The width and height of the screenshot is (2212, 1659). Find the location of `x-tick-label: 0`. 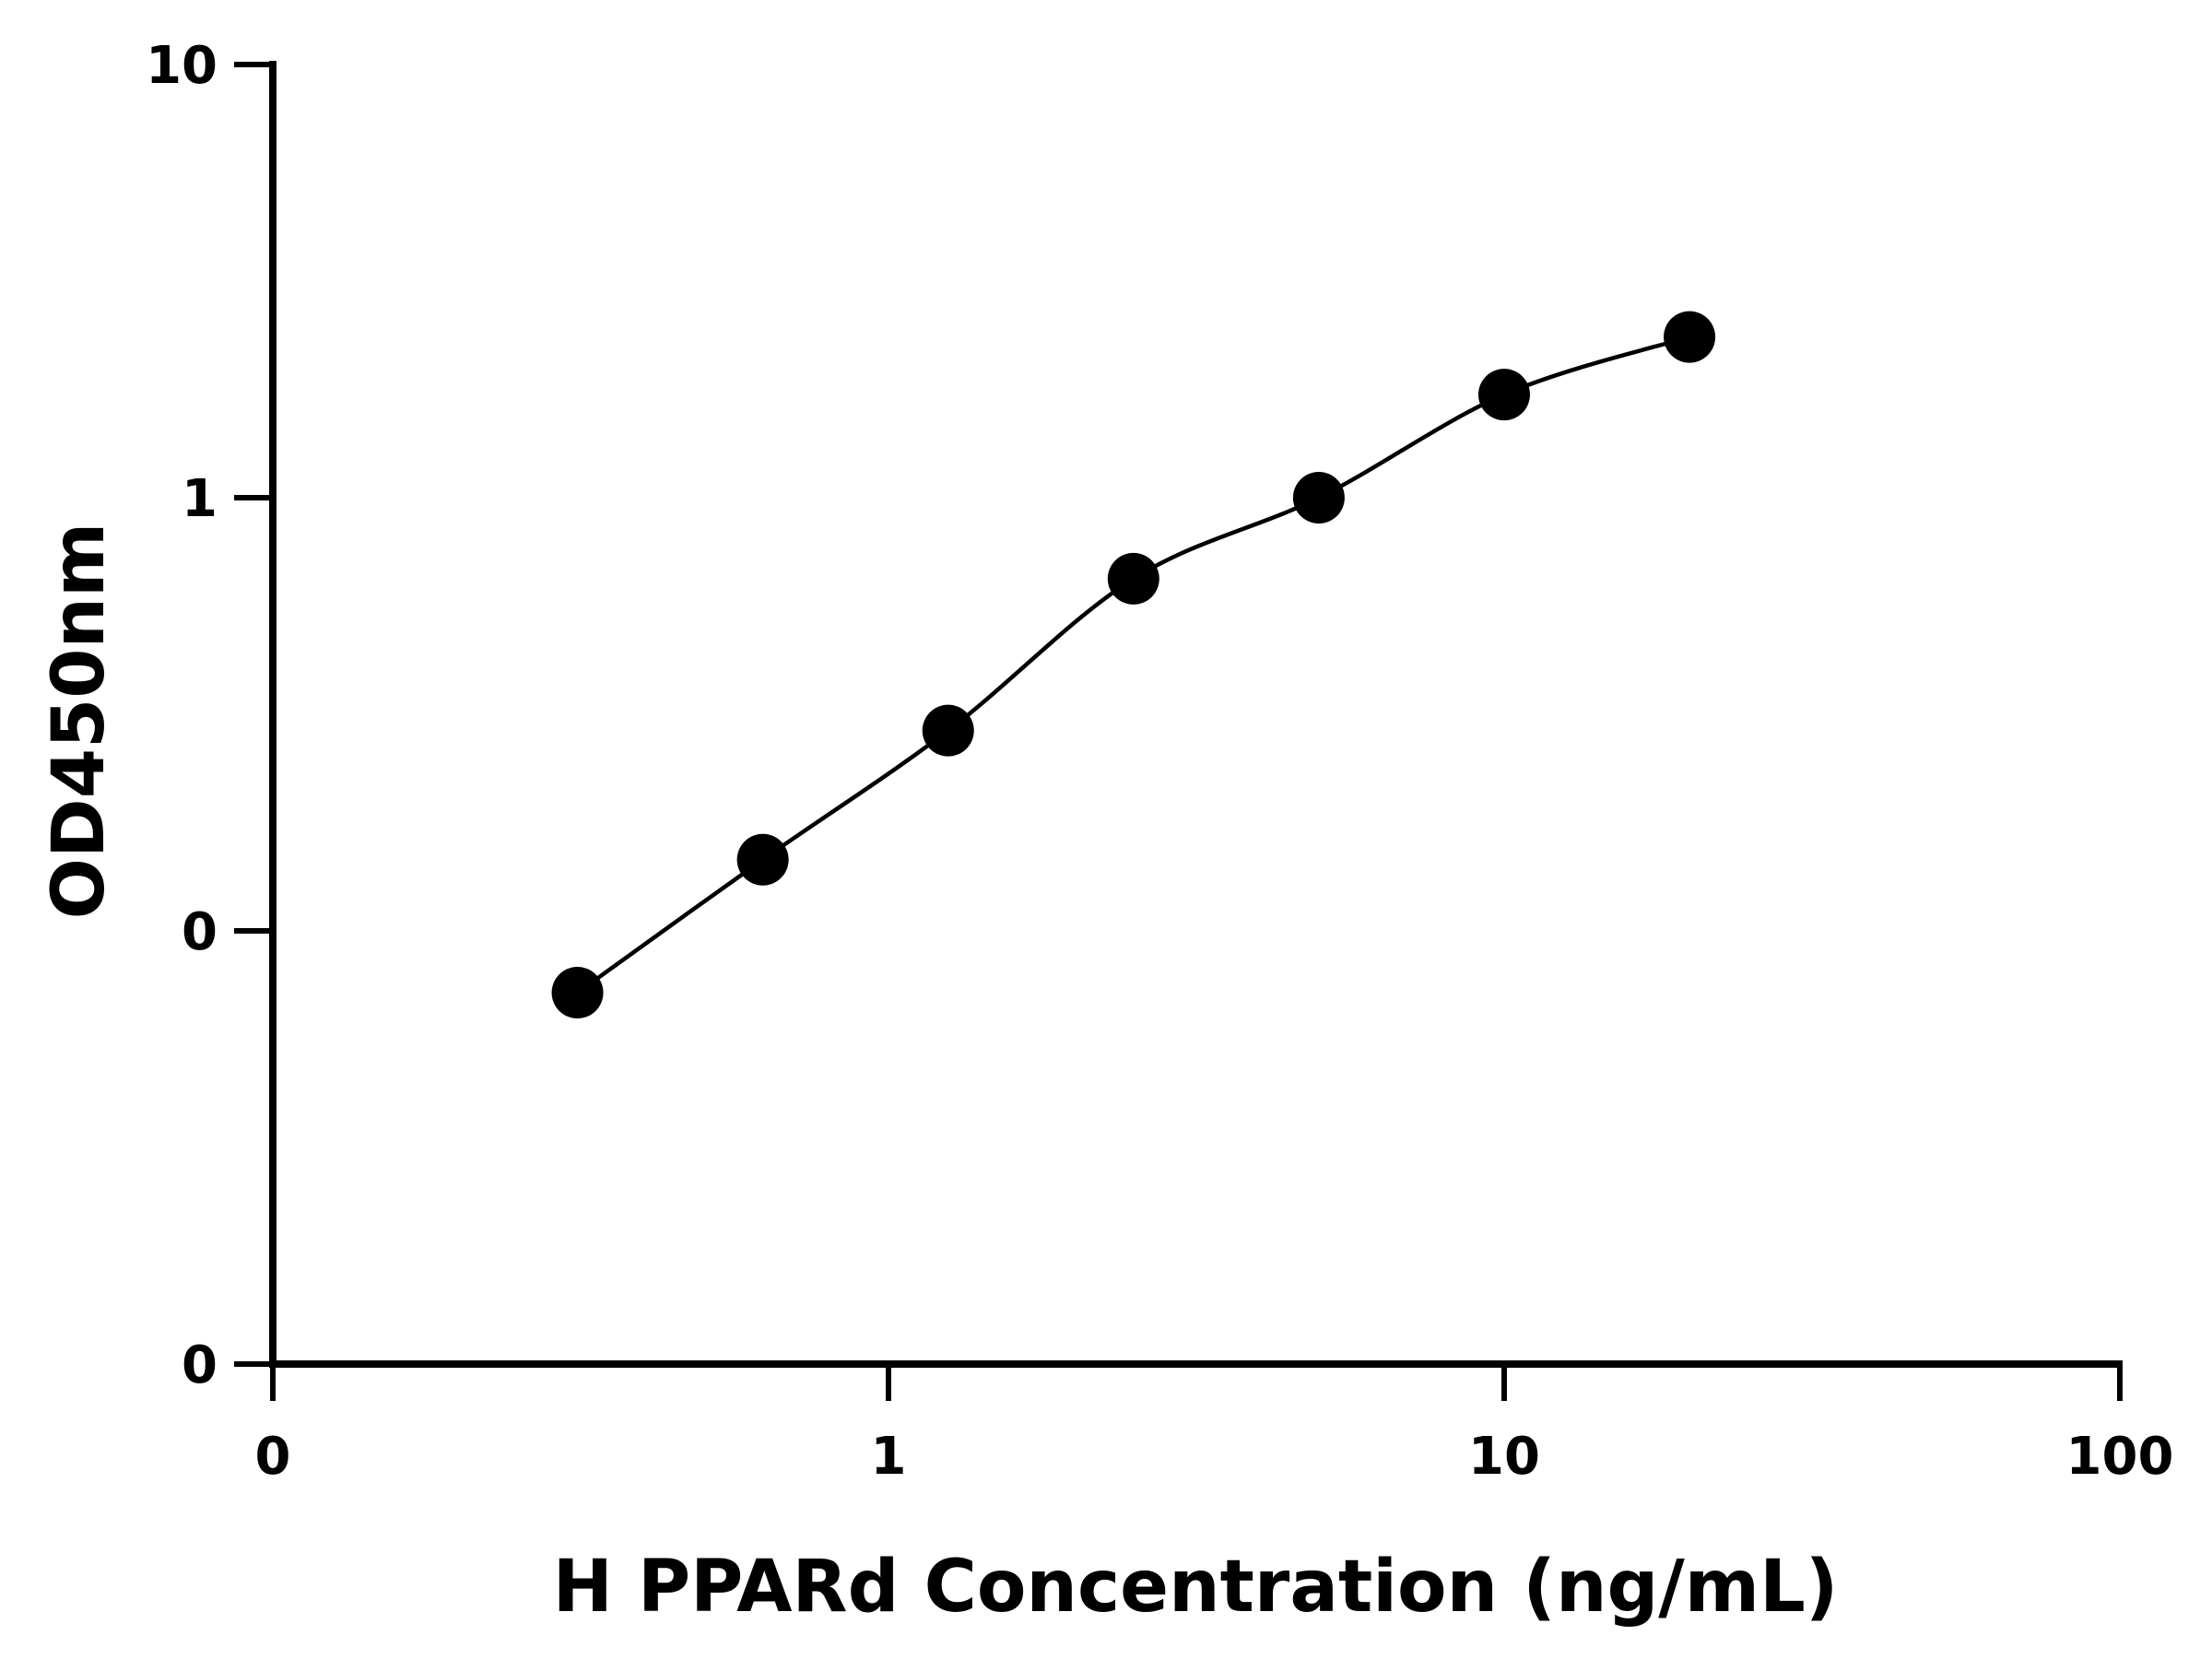

x-tick-label: 0 is located at coordinates (273, 1457).